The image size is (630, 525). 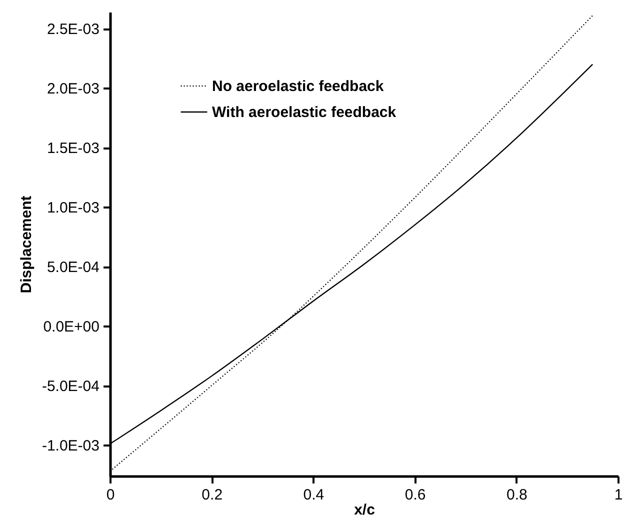 What do you see at coordinates (71, 387) in the screenshot?
I see `y-tick-label: -5.0E-04` at bounding box center [71, 387].